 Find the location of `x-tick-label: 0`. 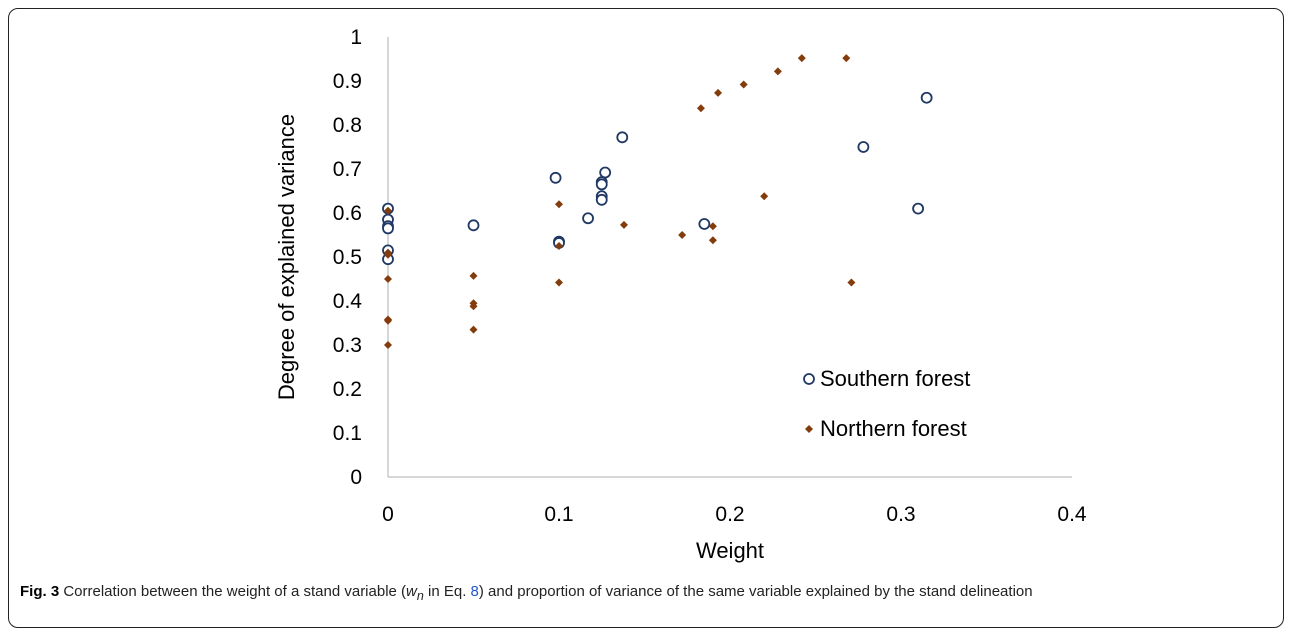

x-tick-label: 0 is located at coordinates (388, 514).